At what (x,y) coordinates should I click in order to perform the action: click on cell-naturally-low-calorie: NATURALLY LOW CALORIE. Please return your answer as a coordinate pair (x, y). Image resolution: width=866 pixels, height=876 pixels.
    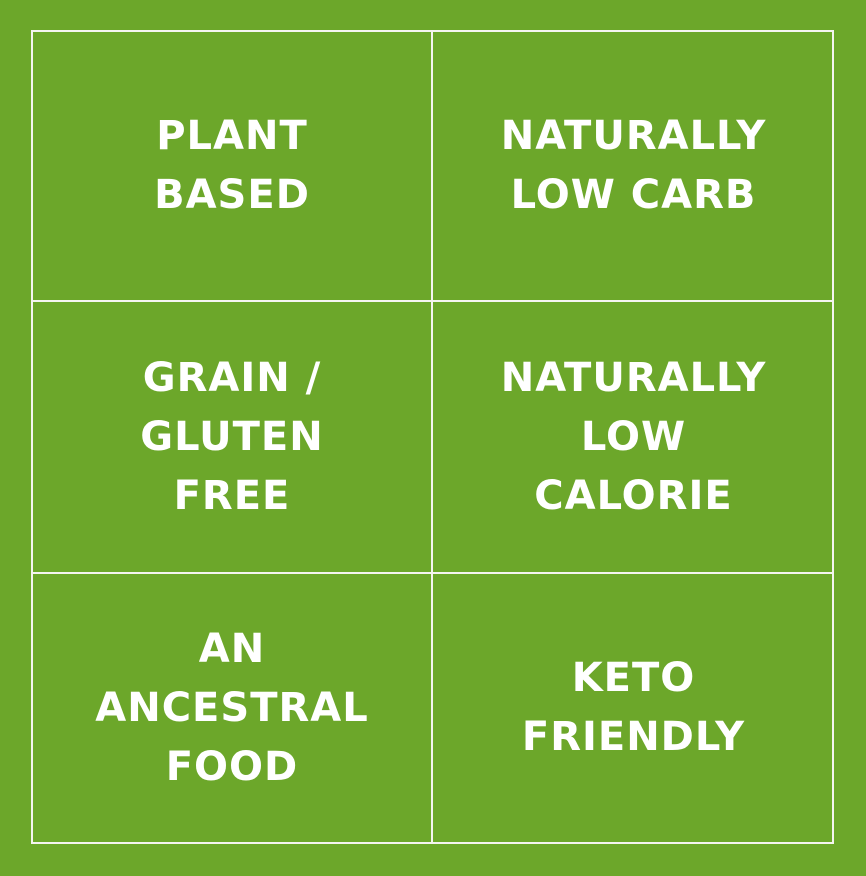
    Looking at the image, I should click on (633, 438).